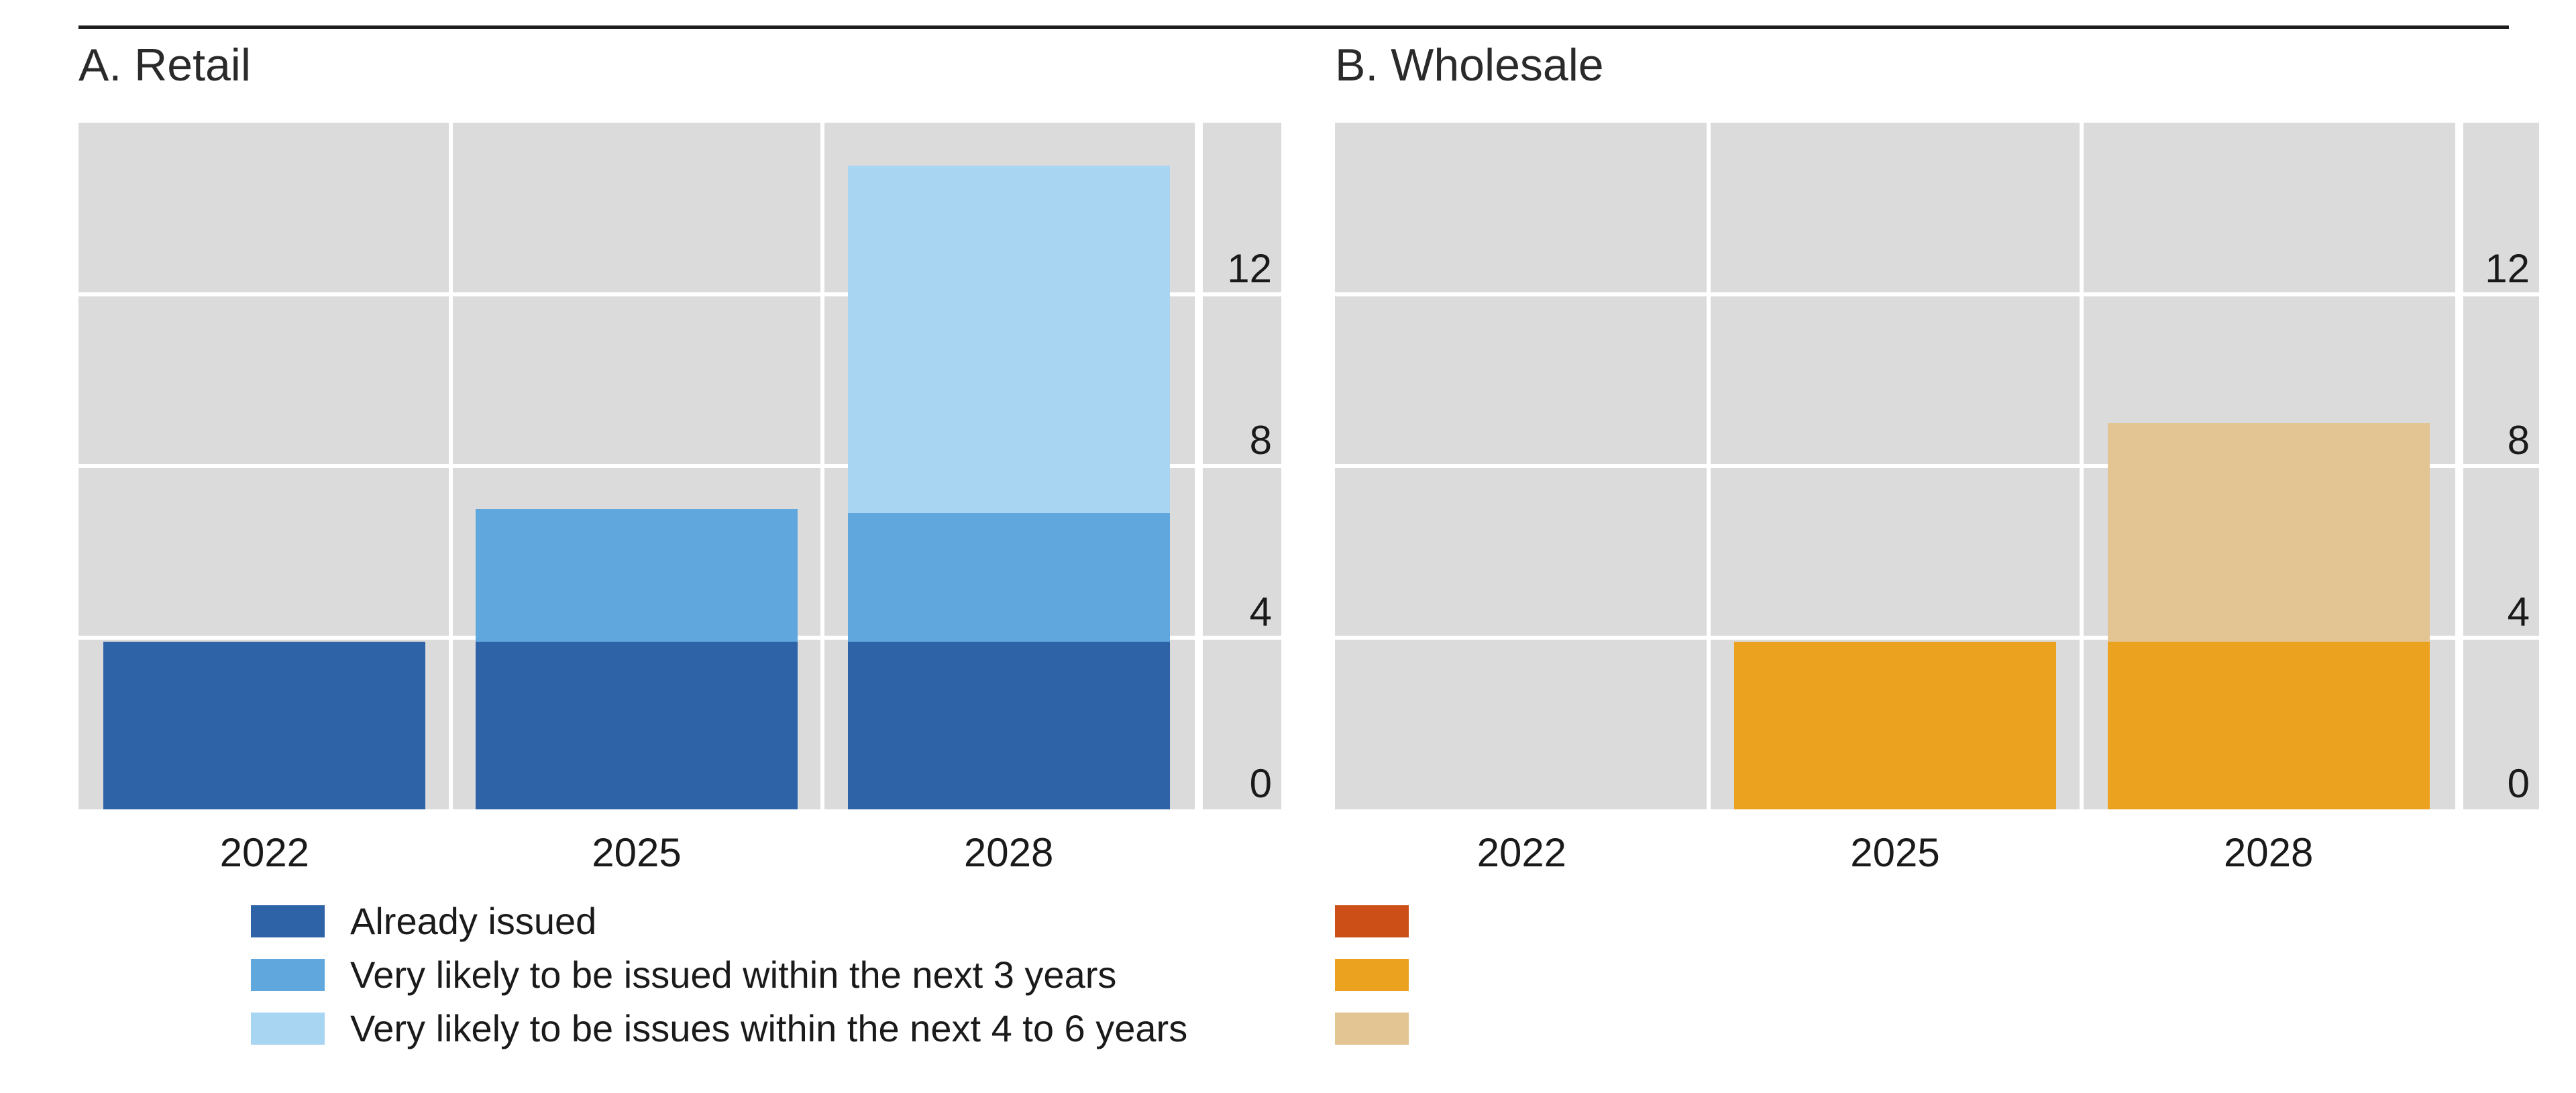 The width and height of the screenshot is (2576, 1093). Describe the element at coordinates (719, 921) in the screenshot. I see `legend-row: Already issued` at that location.